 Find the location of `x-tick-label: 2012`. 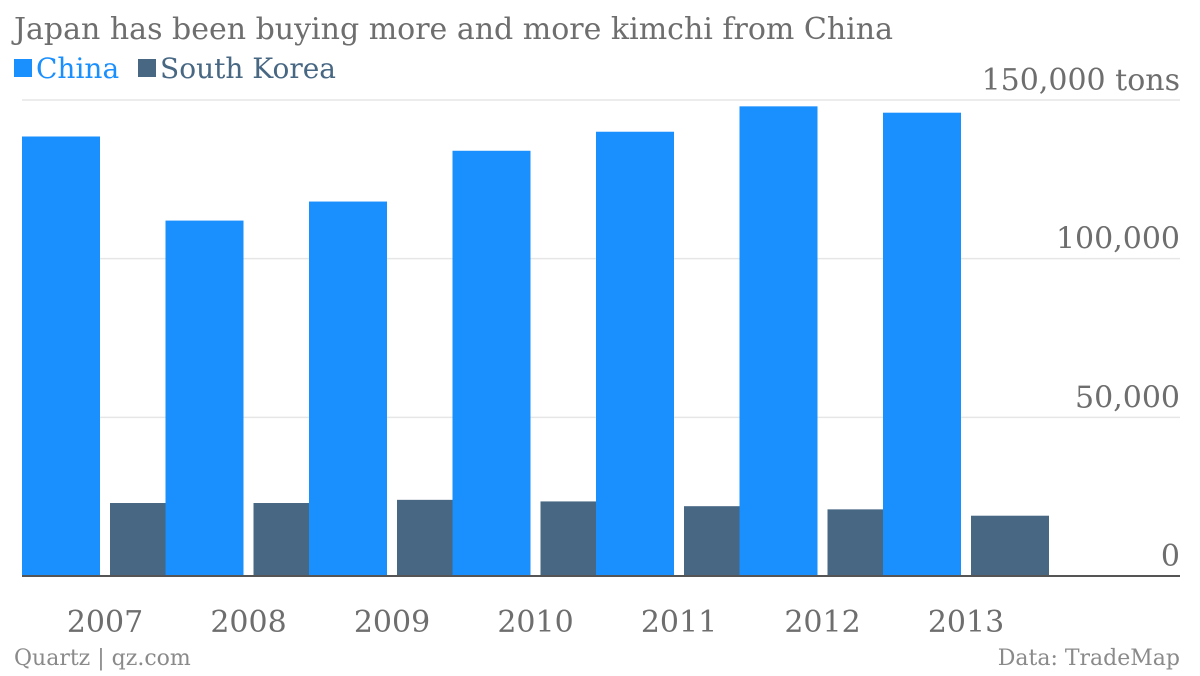

x-tick-label: 2012 is located at coordinates (822, 622).